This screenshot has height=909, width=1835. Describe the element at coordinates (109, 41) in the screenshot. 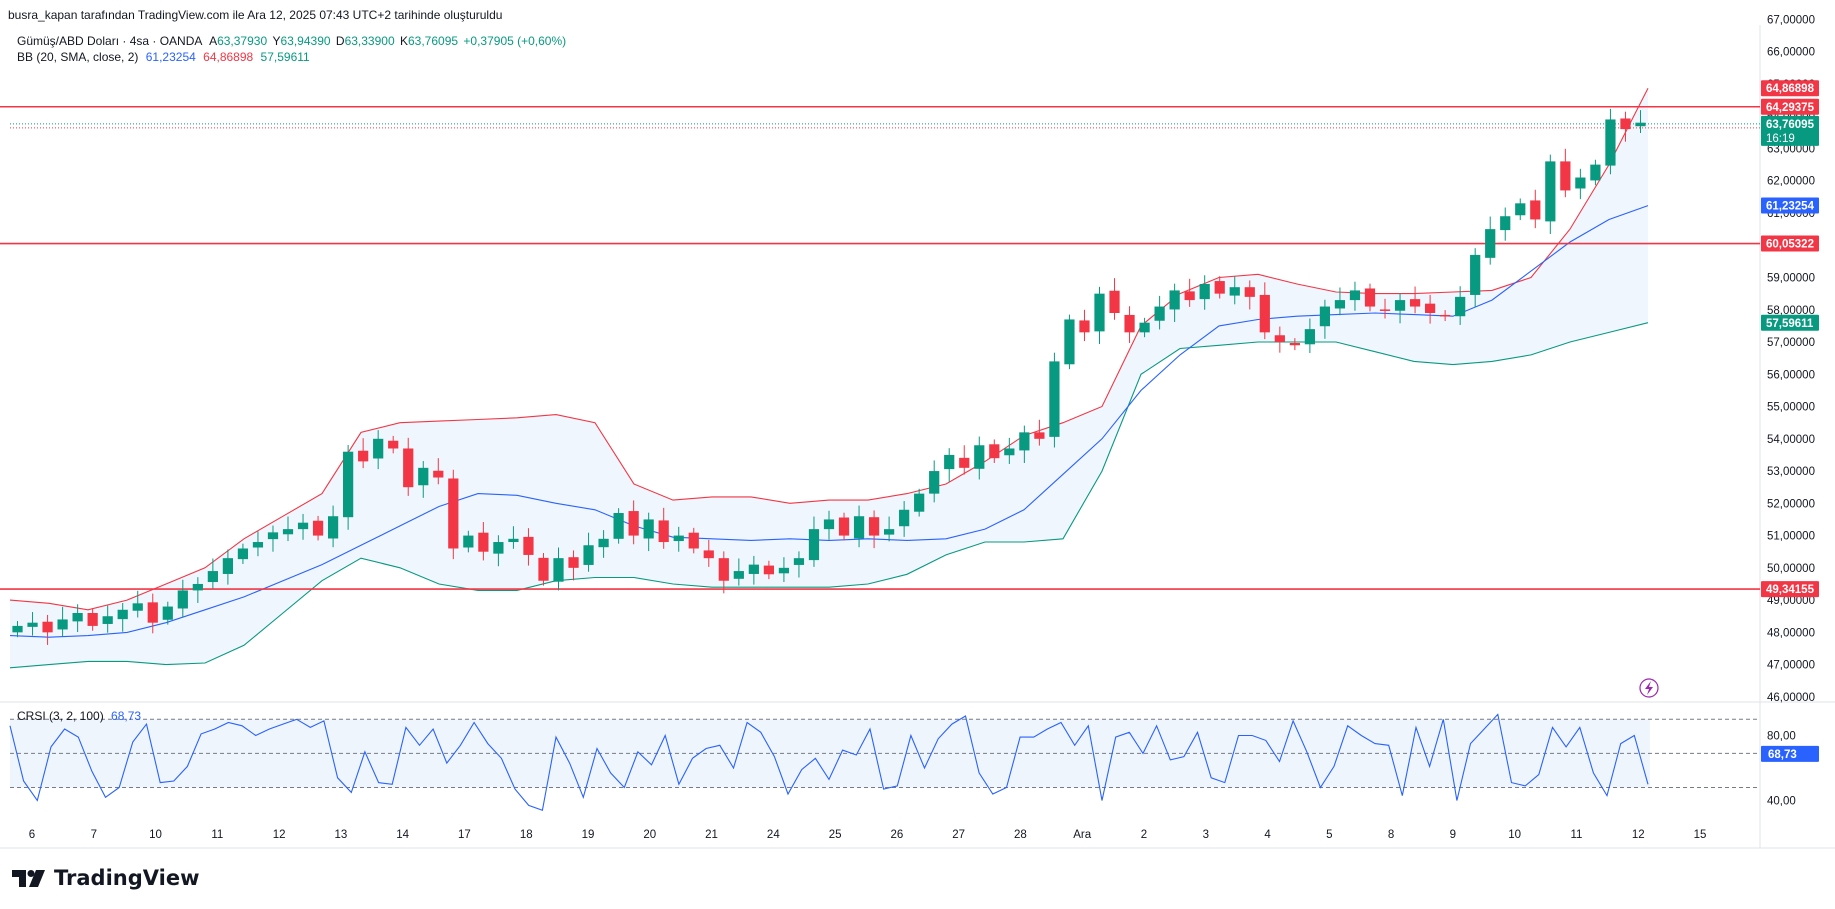

I see `symbol-title: Gümüş/ABD Doları · 4sa · OANDA` at that location.